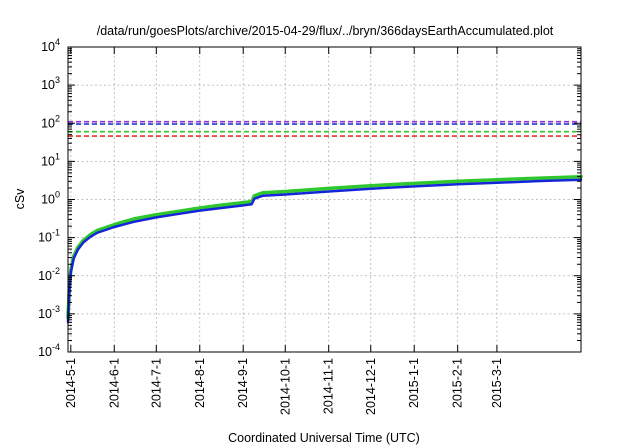 Image resolution: width=640 pixels, height=448 pixels. I want to click on y-tick-label: 10⁰, so click(50, 198).